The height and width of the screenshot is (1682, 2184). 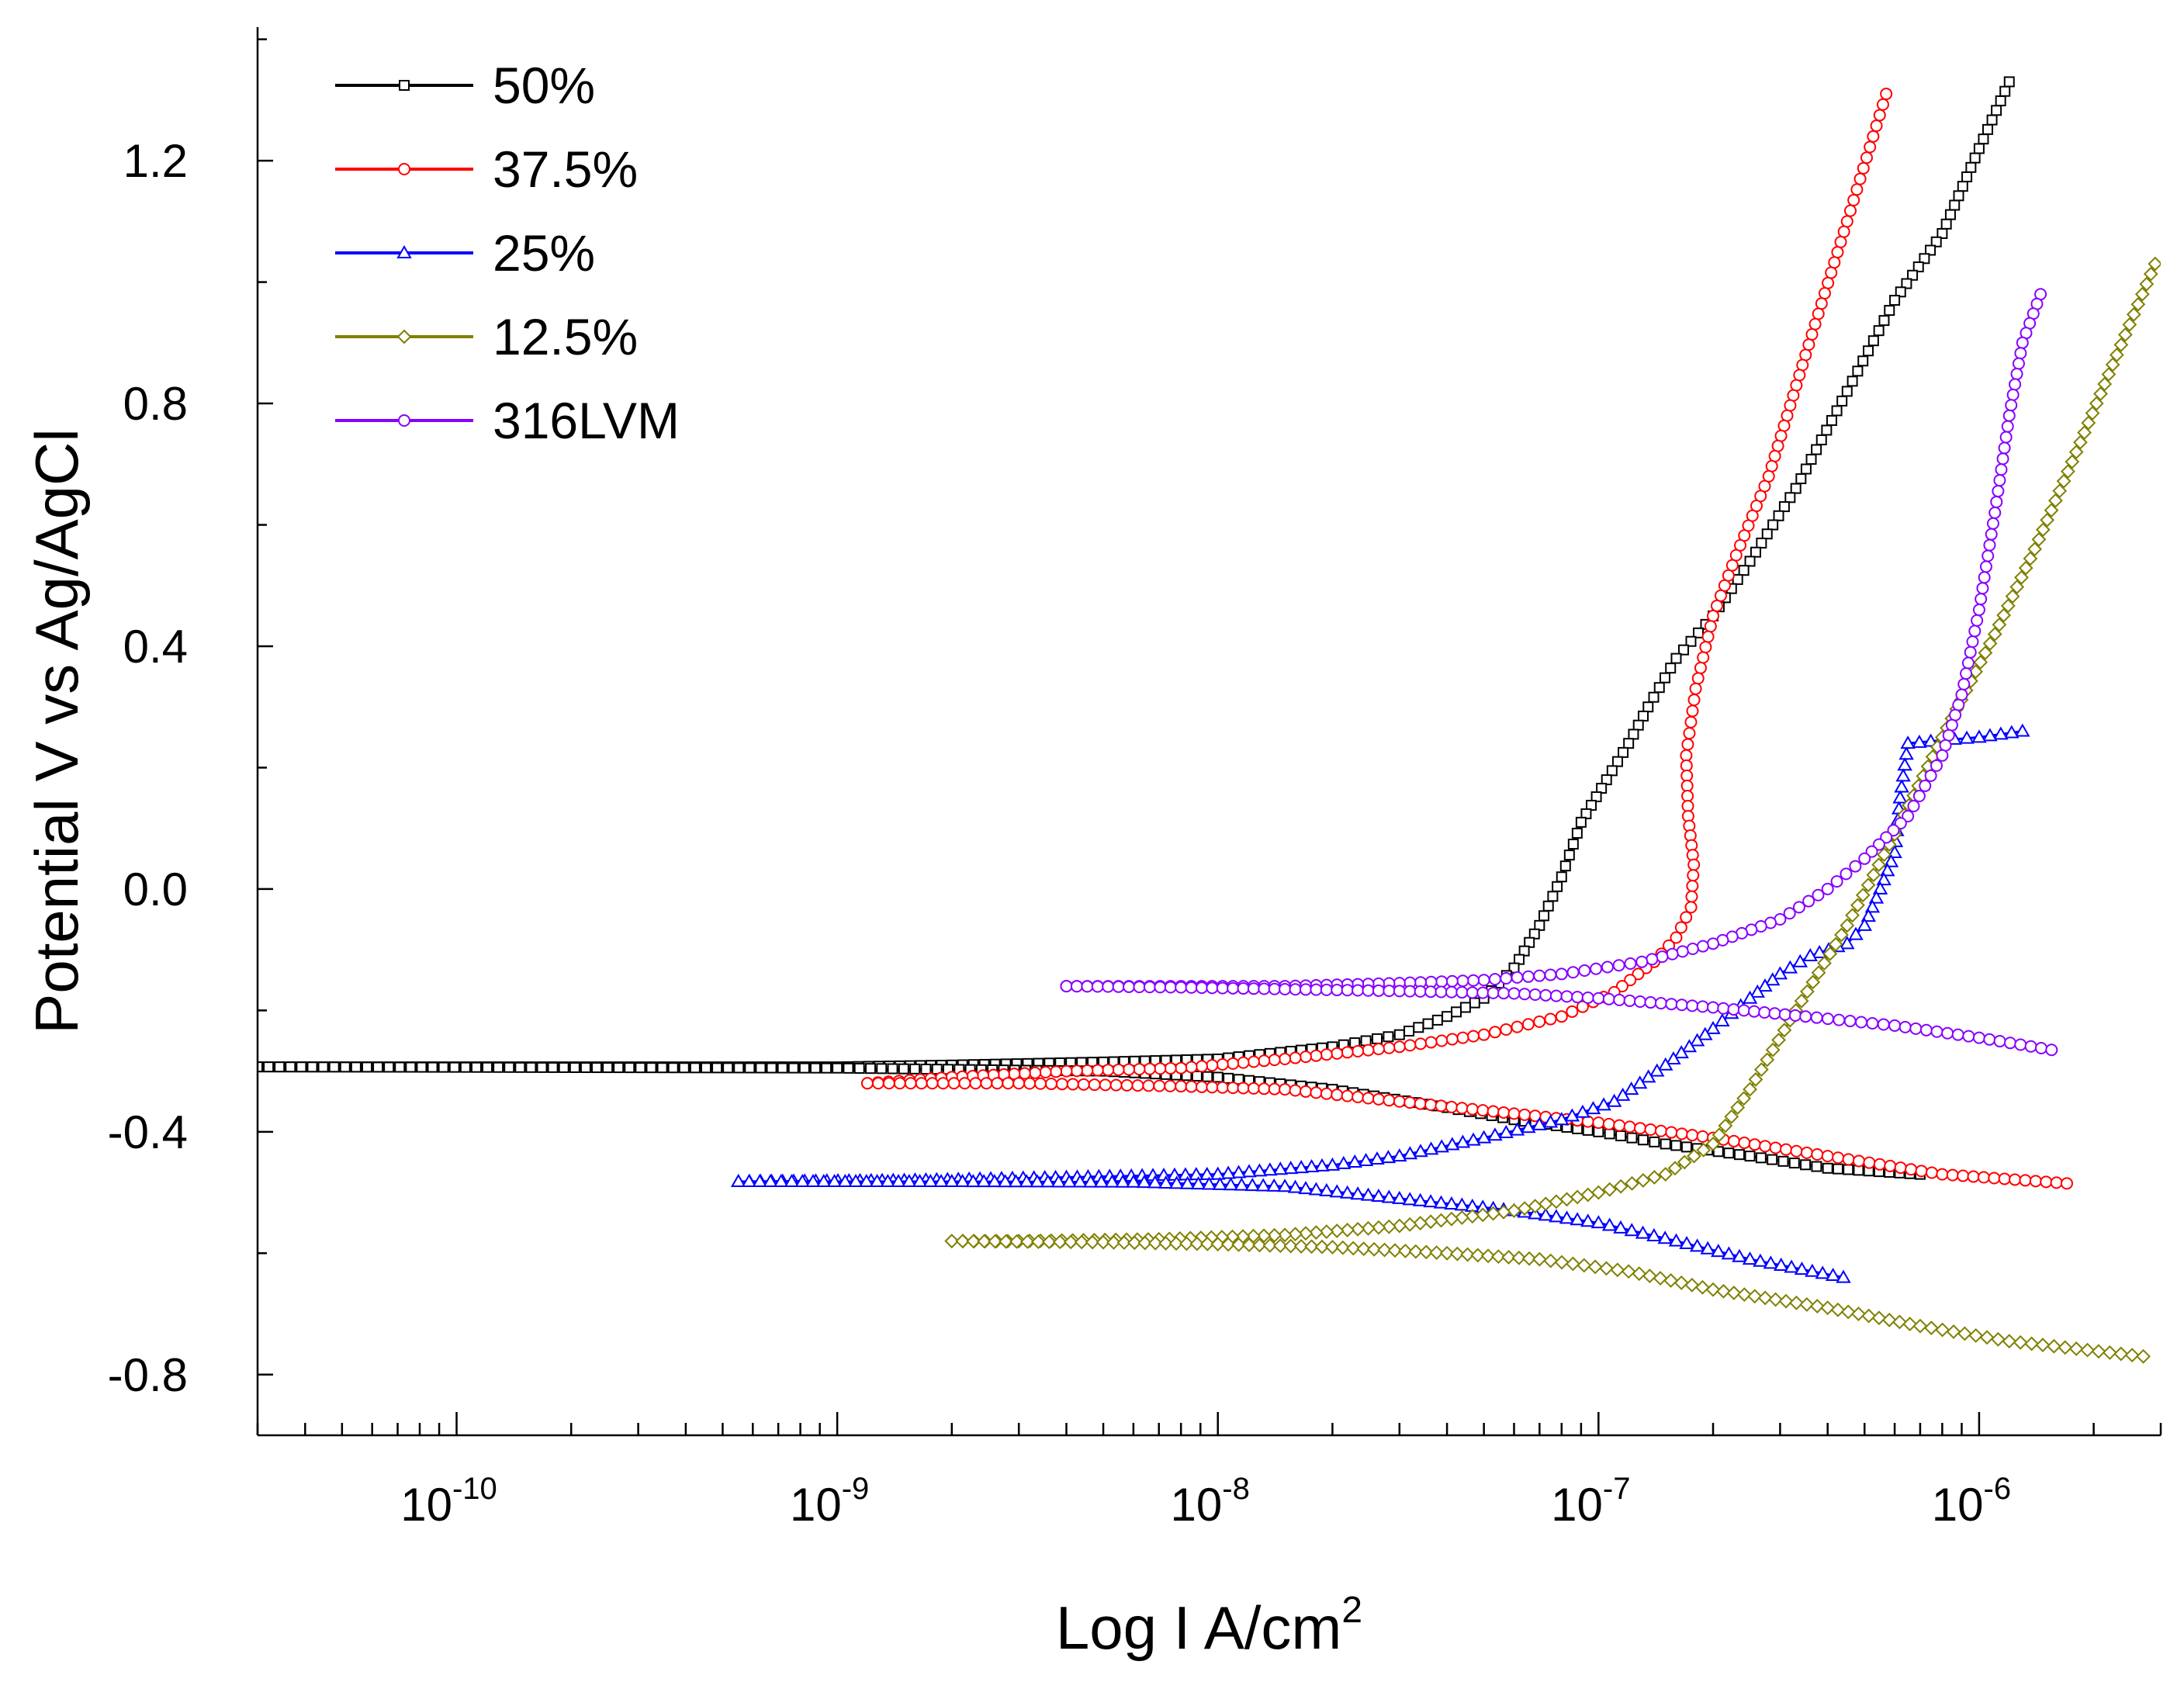 What do you see at coordinates (404, 85) in the screenshot?
I see `legend-marker` at bounding box center [404, 85].